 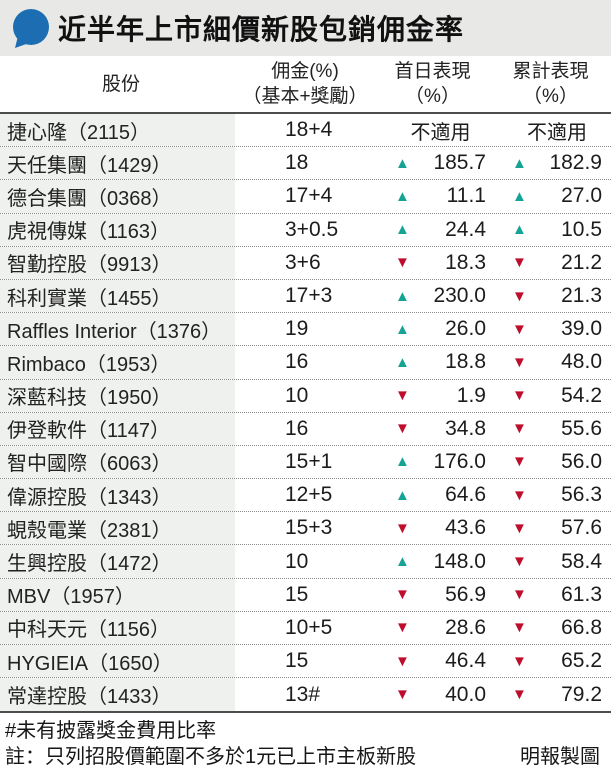 What do you see at coordinates (440, 594) in the screenshot?
I see `first-day-performance: ▼ 56.9` at bounding box center [440, 594].